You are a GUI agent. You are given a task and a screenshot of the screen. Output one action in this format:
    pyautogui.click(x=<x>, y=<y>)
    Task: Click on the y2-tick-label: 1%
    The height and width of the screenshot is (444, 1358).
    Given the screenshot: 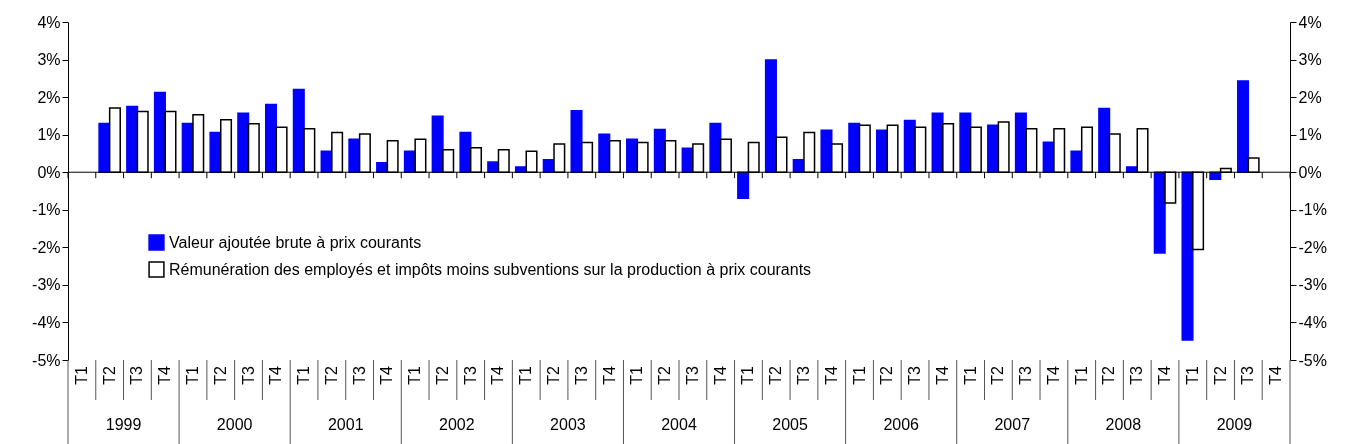 What is the action you would take?
    pyautogui.click(x=1310, y=135)
    